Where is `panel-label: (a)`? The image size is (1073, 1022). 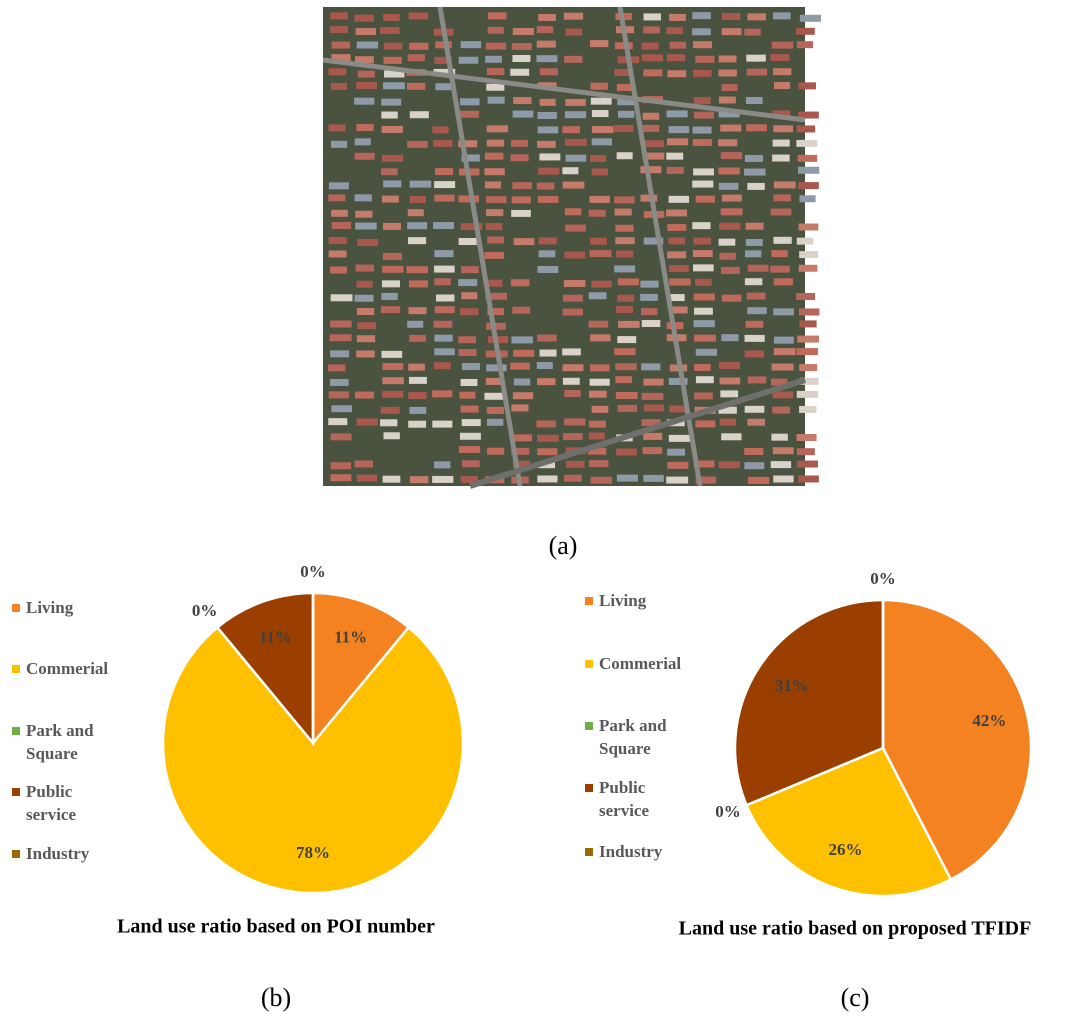 panel-label: (a) is located at coordinates (563, 545).